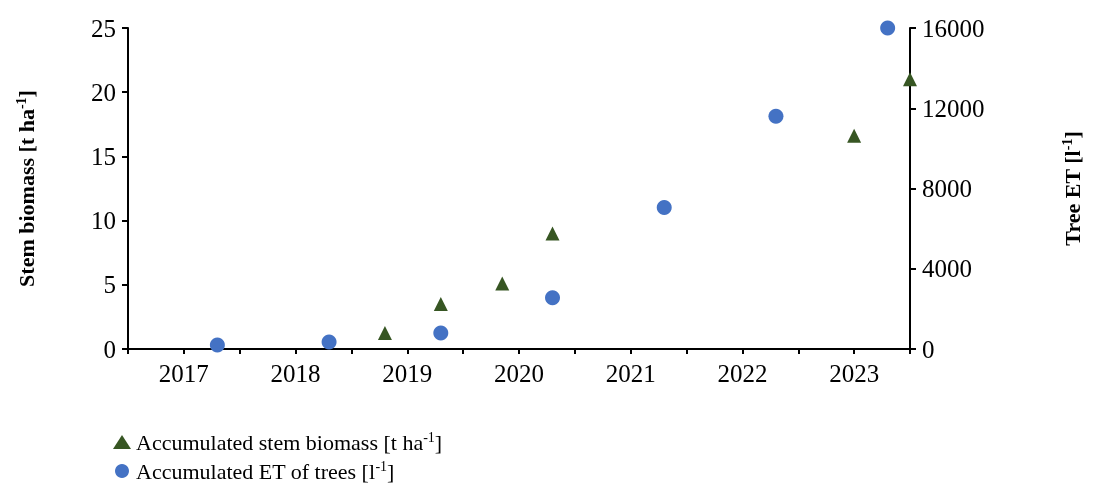 This screenshot has width=1101, height=489. What do you see at coordinates (953, 28) in the screenshot?
I see `y2-tick-label: 16000` at bounding box center [953, 28].